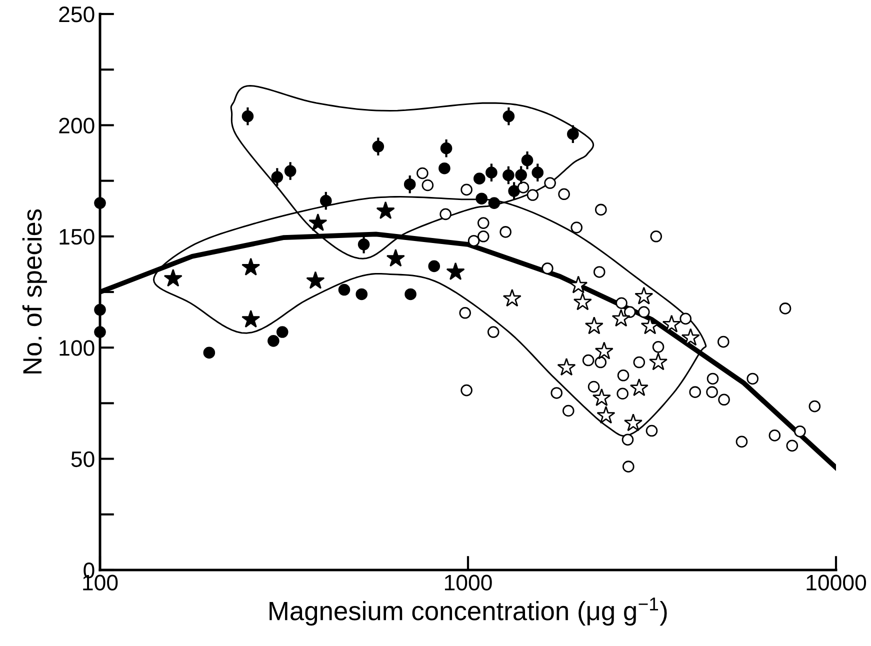 Image resolution: width=871 pixels, height=646 pixels. What do you see at coordinates (82, 459) in the screenshot?
I see `y-tick-label: 50` at bounding box center [82, 459].